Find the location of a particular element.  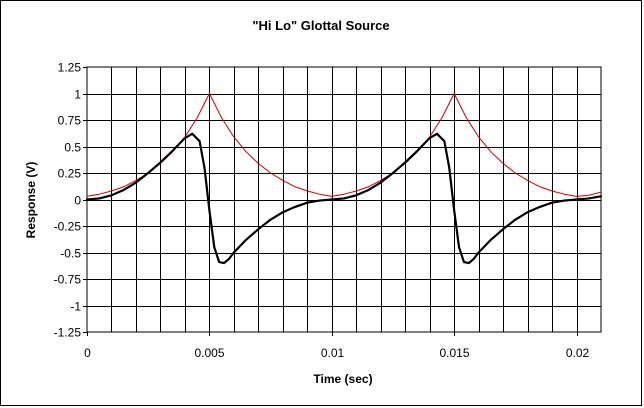

y-tick-label: 0.5 is located at coordinates (72, 148).